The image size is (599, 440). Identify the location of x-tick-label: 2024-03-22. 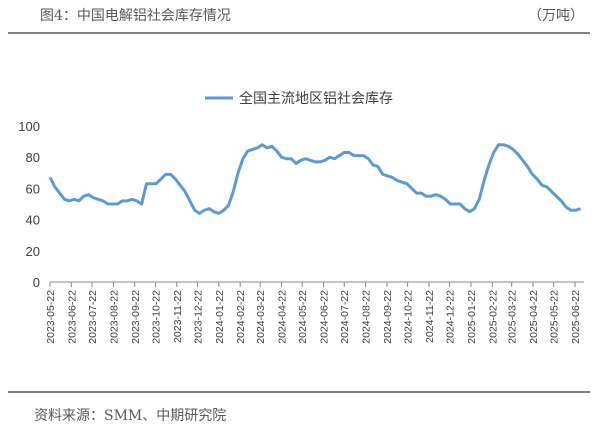
(261, 317).